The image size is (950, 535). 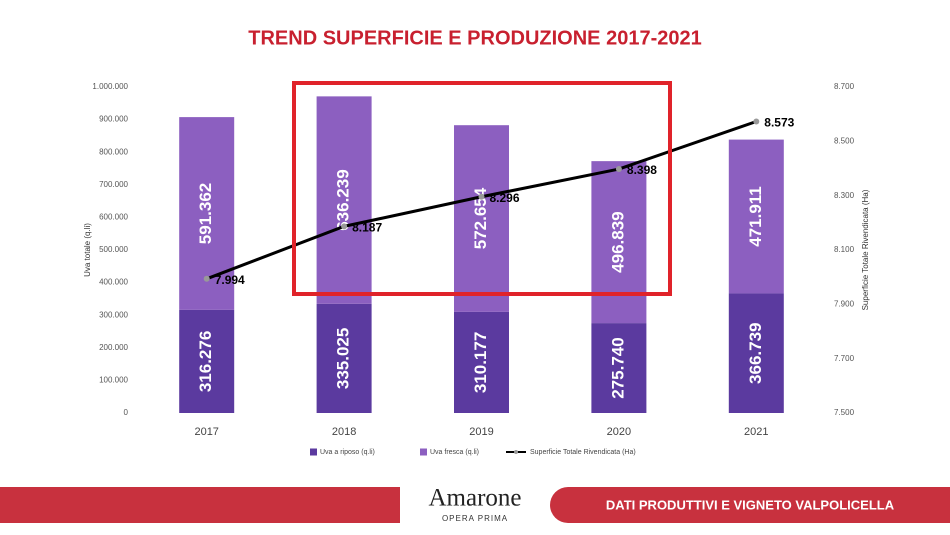 What do you see at coordinates (347, 452) in the screenshot?
I see `legend-label: Uva a riposo (q.li)` at bounding box center [347, 452].